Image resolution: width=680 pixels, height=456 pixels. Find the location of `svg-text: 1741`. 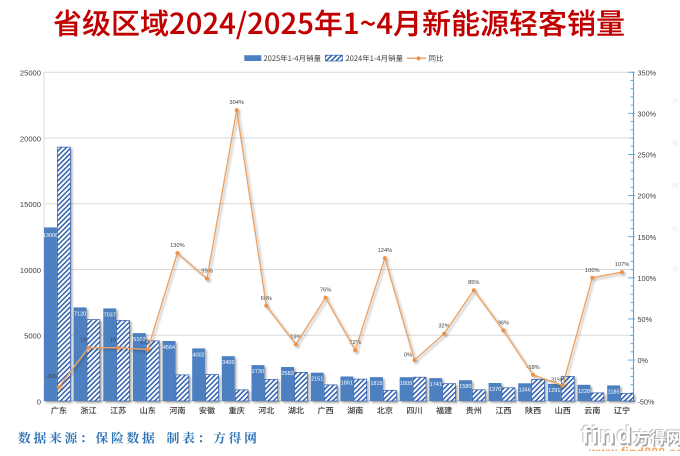

svg-text: 1741 is located at coordinates (436, 385).